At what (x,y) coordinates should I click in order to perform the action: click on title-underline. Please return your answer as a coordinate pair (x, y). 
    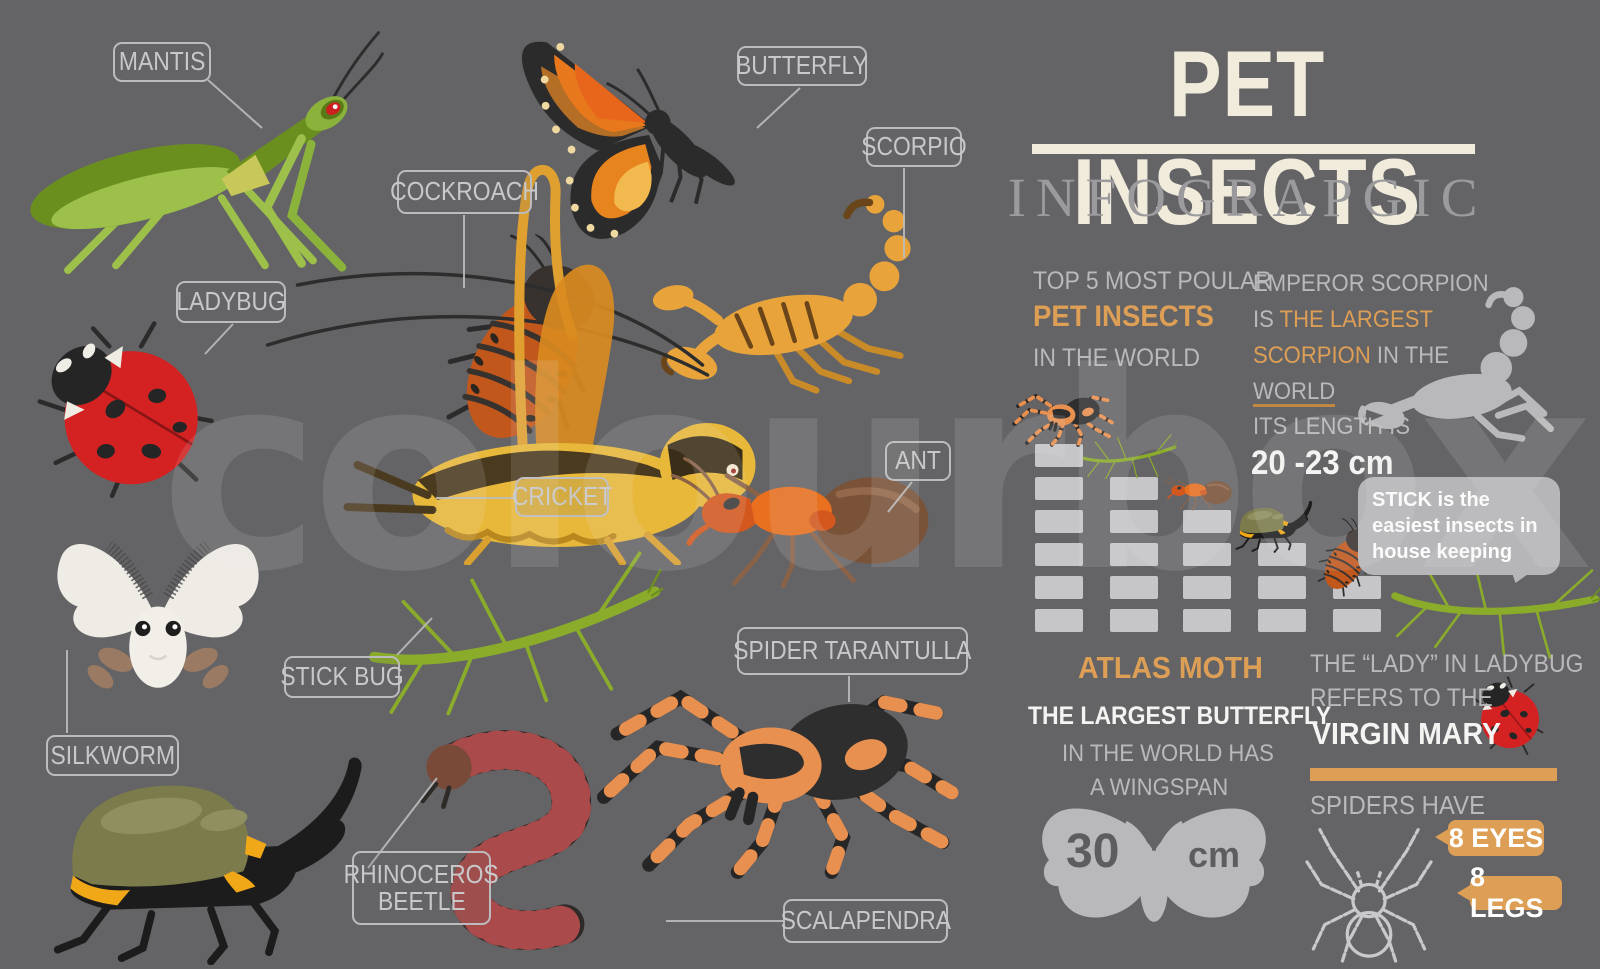
    Looking at the image, I should click on (1253, 149).